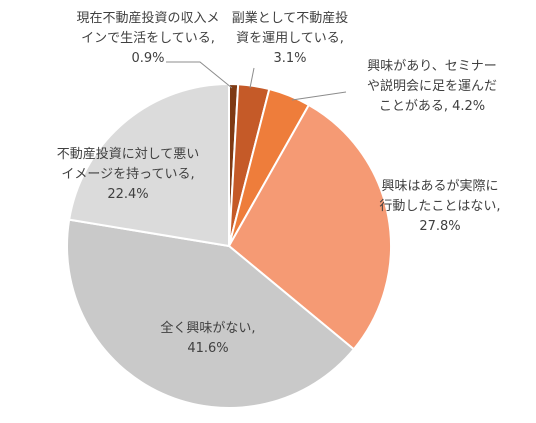 This screenshot has width=536, height=423. What do you see at coordinates (431, 66) in the screenshot?
I see `slice-label-3-line-1: 興味があり、セミナー` at bounding box center [431, 66].